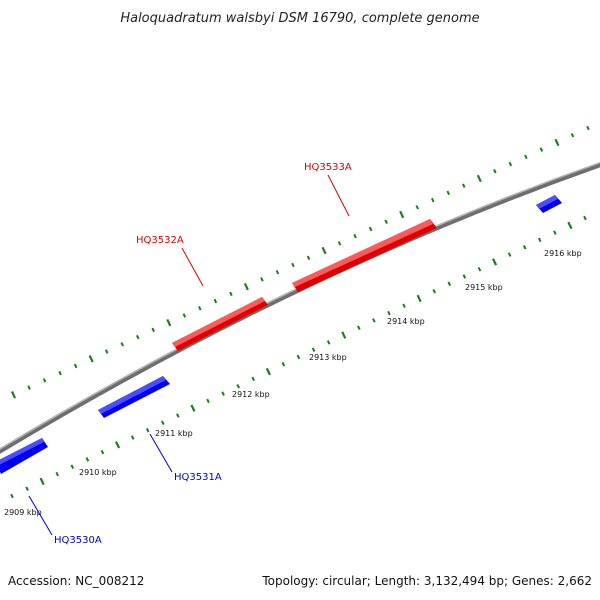  I want to click on gene-label-hq3532a: HQ3532A, so click(160, 240).